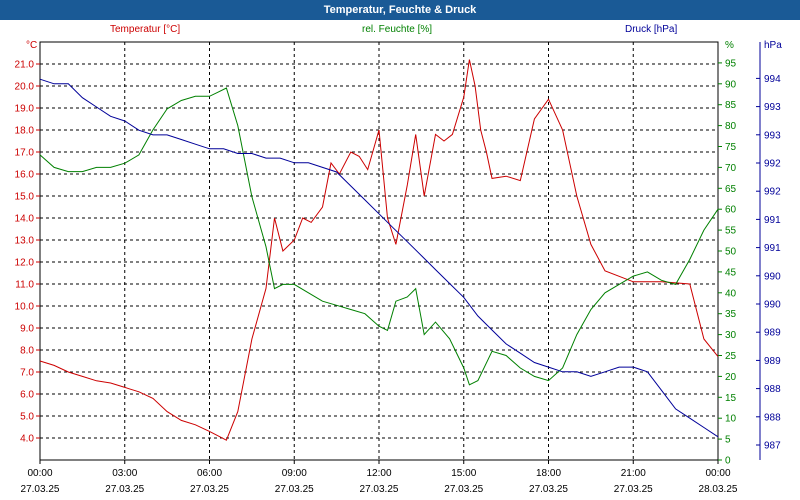 The height and width of the screenshot is (500, 800). I want to click on temperature-tick-label: 12.0, so click(25, 263).